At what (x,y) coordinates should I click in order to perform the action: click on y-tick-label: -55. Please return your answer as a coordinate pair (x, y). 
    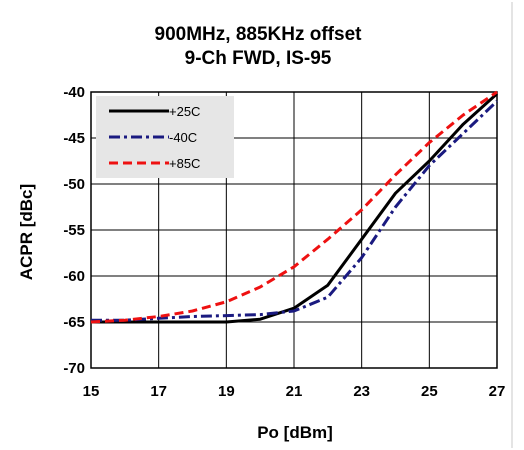
    Looking at the image, I should click on (74, 230).